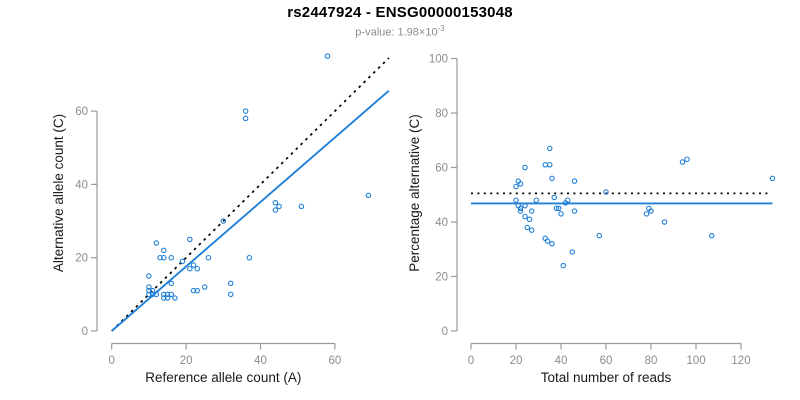  Describe the element at coordinates (441, 278) in the screenshot. I see `y-tick-label: 20` at that location.